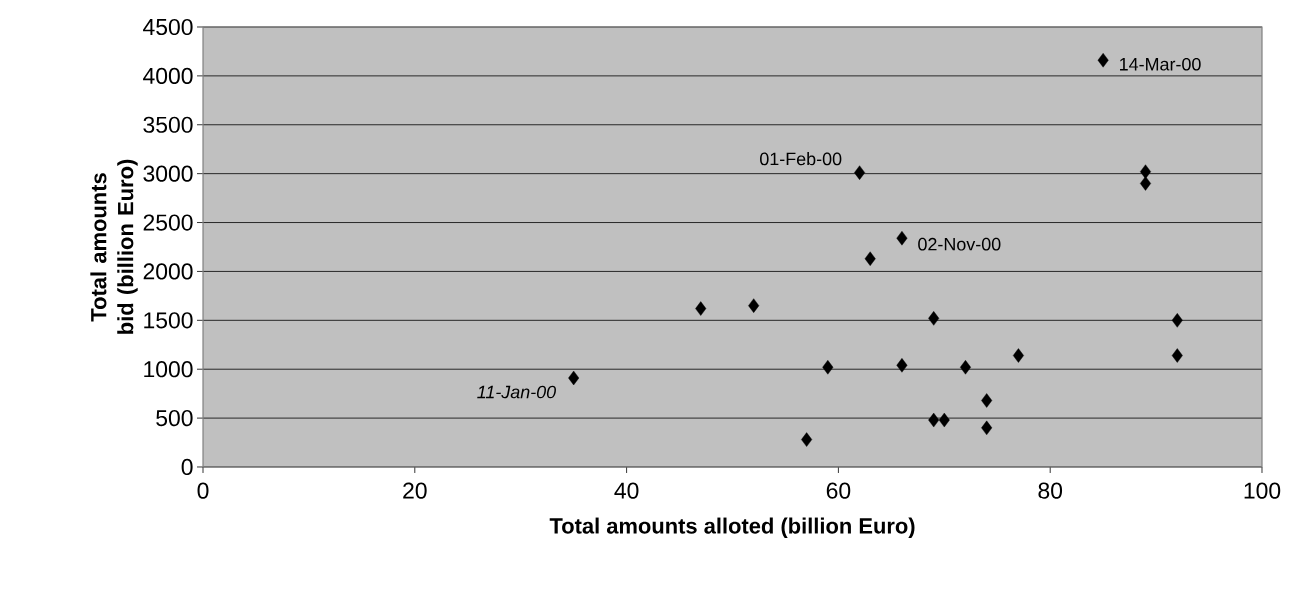 This screenshot has width=1291, height=590. Describe the element at coordinates (516, 392) in the screenshot. I see `annotation: 11-Jan-00` at that location.